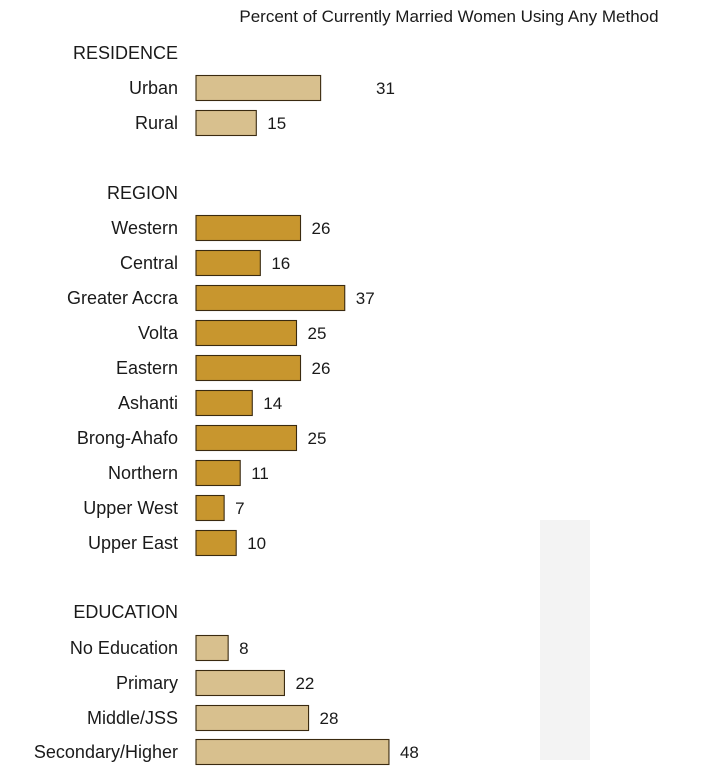  What do you see at coordinates (147, 683) in the screenshot?
I see `category-label-primary: Primary` at bounding box center [147, 683].